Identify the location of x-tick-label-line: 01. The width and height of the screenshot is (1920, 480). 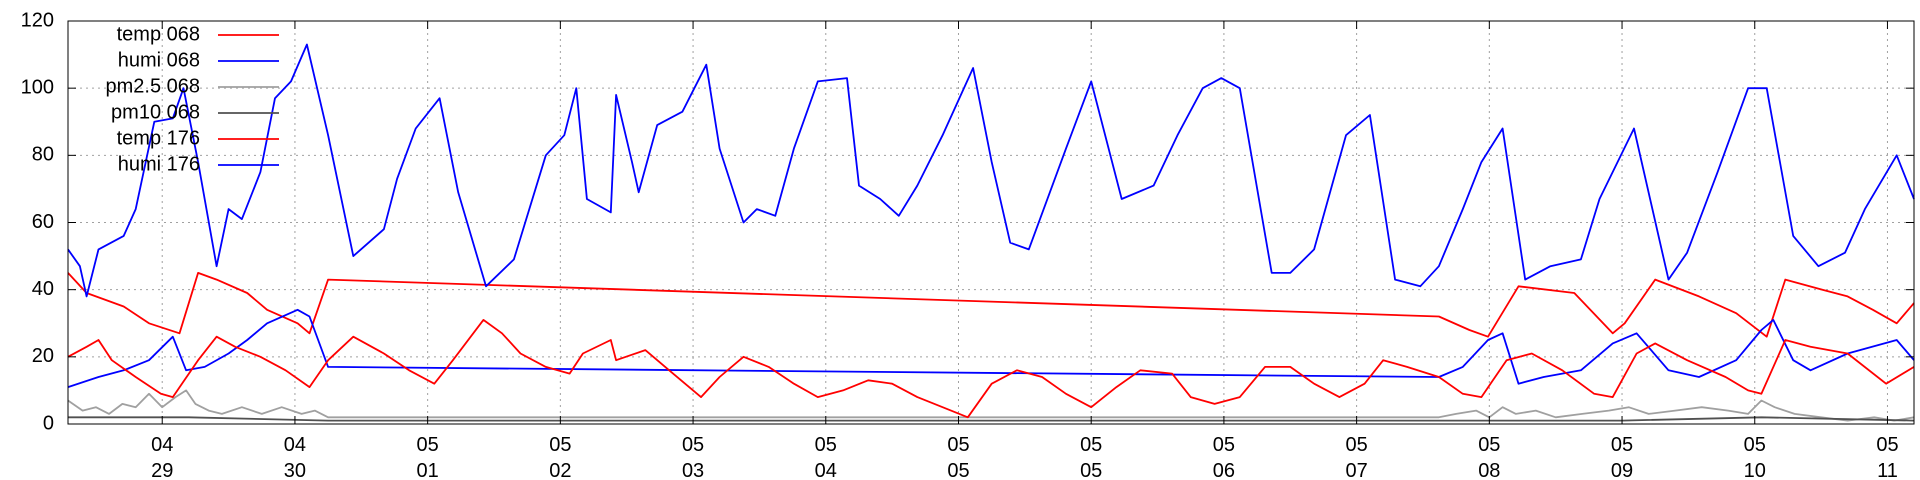
(428, 470).